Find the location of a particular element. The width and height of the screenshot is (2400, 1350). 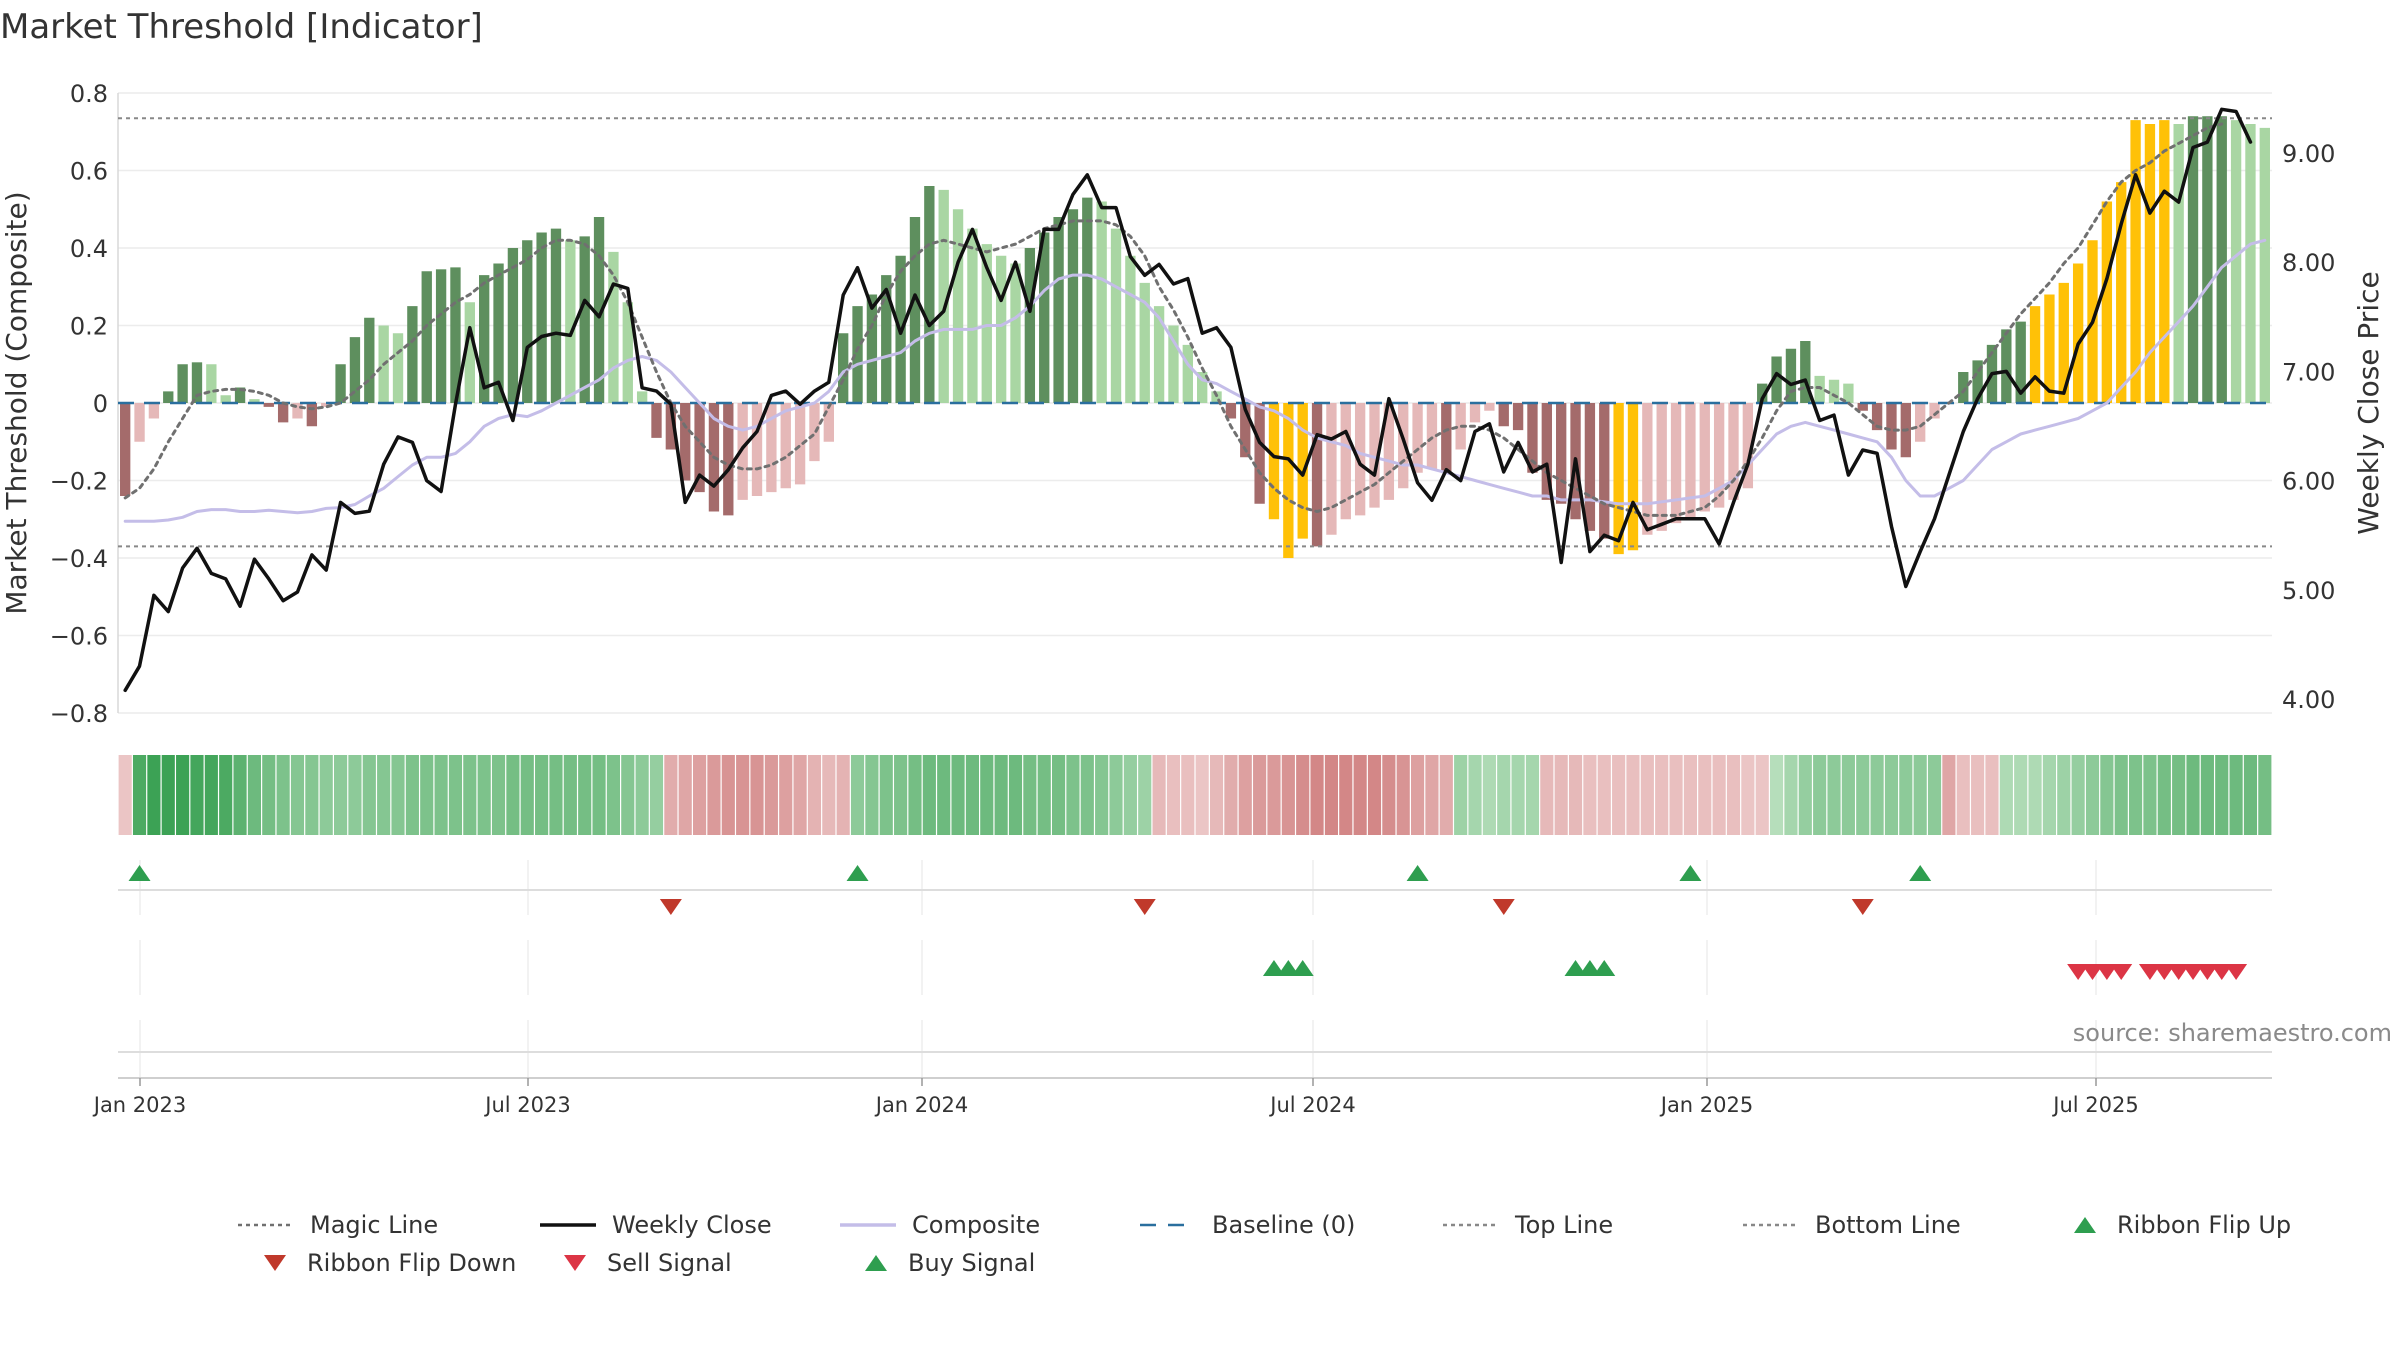

y-axis-label: Market Threshold (Composite) is located at coordinates (16, 402).